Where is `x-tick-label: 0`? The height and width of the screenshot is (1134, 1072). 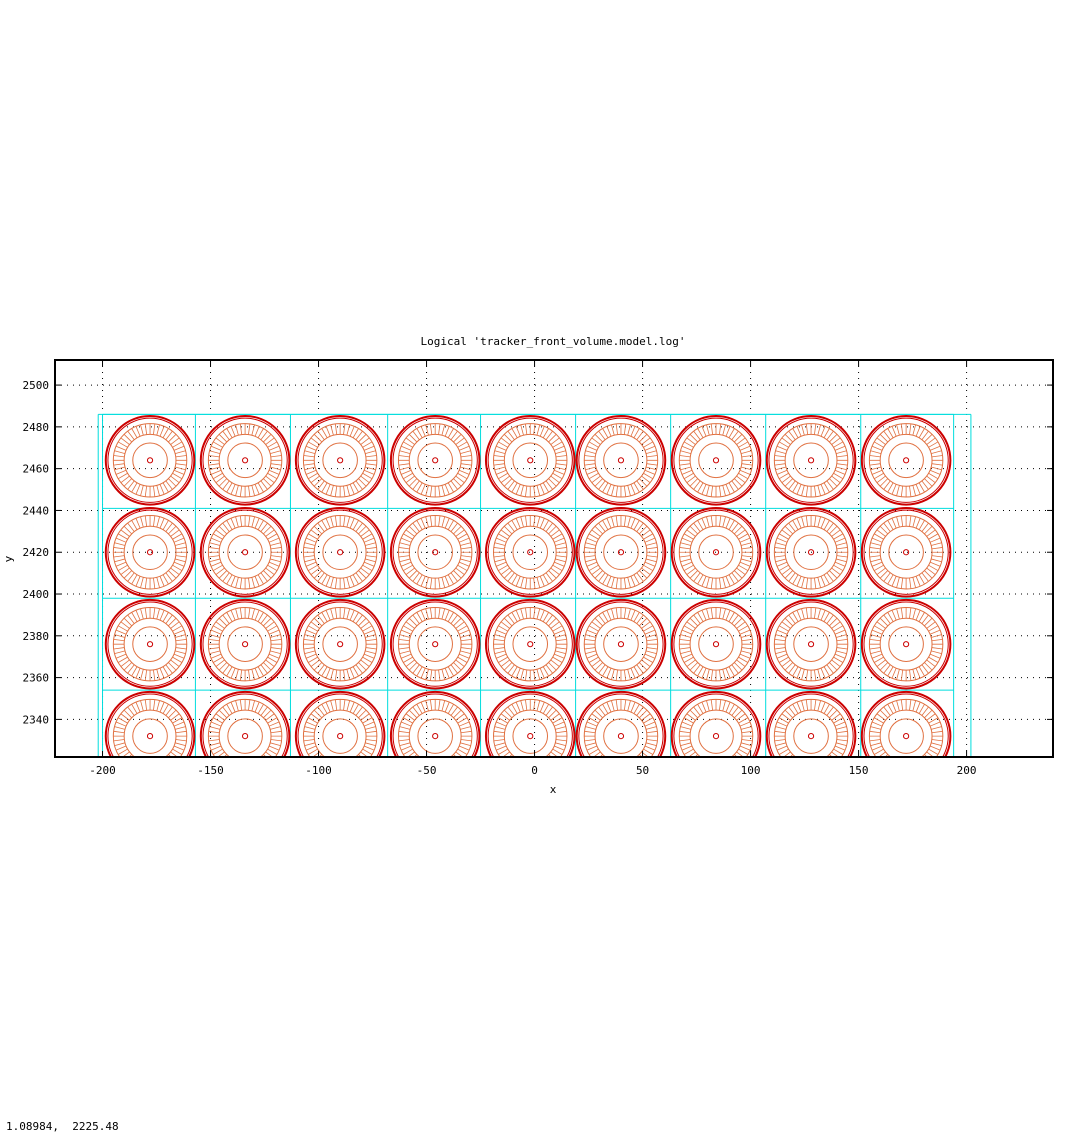
x-tick-label: 0 is located at coordinates (534, 770).